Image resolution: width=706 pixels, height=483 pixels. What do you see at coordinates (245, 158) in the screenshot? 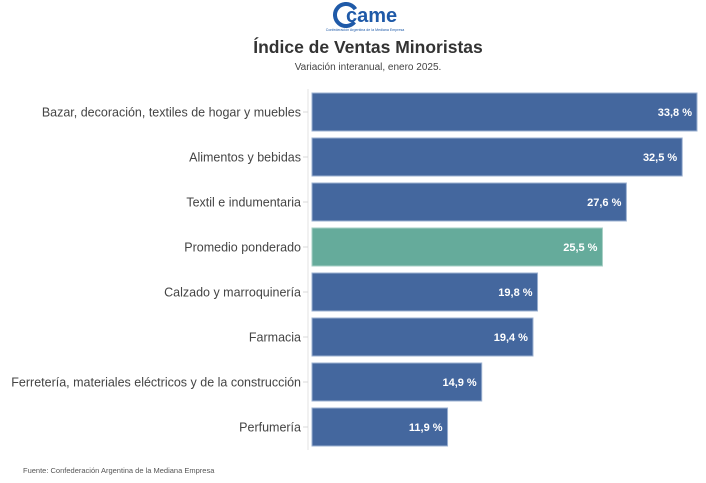
I see `category-label: Alimentos y bebidas` at bounding box center [245, 158].